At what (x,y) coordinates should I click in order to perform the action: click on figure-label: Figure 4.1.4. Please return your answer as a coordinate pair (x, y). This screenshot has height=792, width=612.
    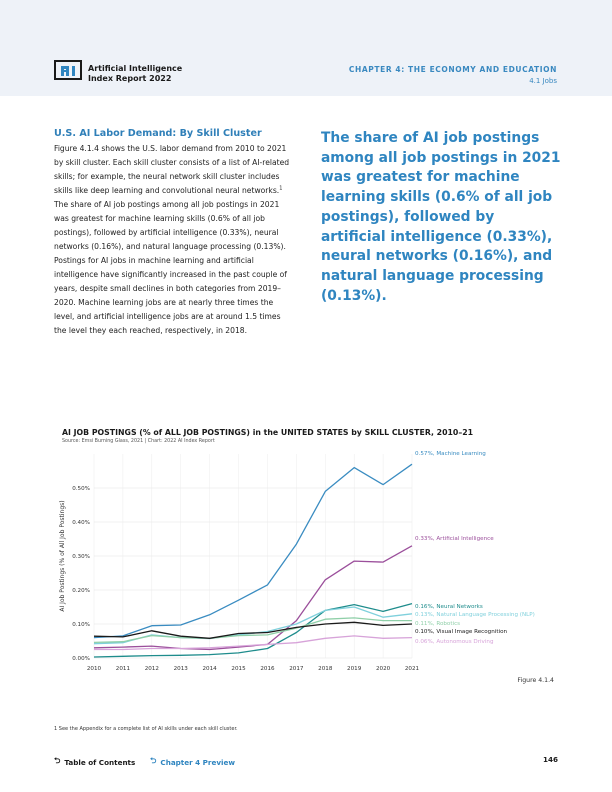
    Looking at the image, I should click on (535, 680).